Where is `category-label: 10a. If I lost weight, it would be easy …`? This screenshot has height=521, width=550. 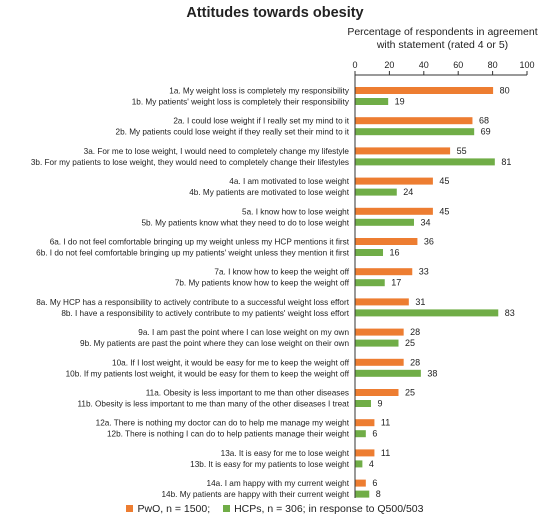
category-label: 10a. If I lost weight, it would be easy … is located at coordinates (231, 362).